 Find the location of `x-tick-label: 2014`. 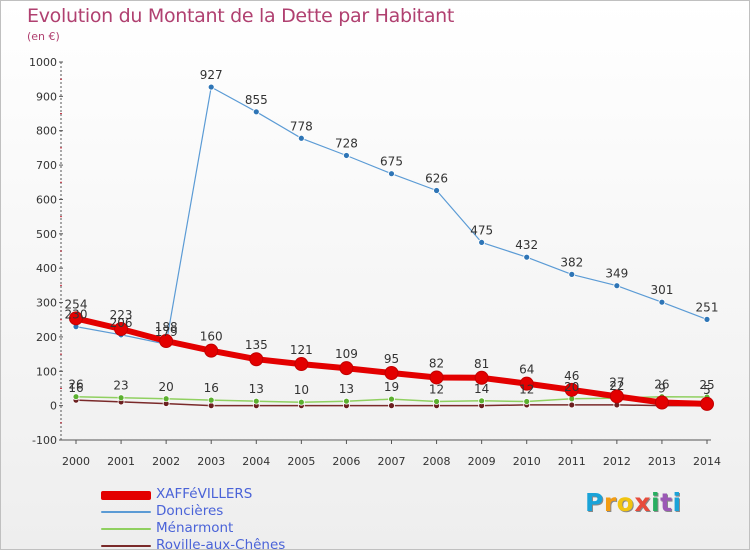

x-tick-label: 2014 is located at coordinates (707, 461).